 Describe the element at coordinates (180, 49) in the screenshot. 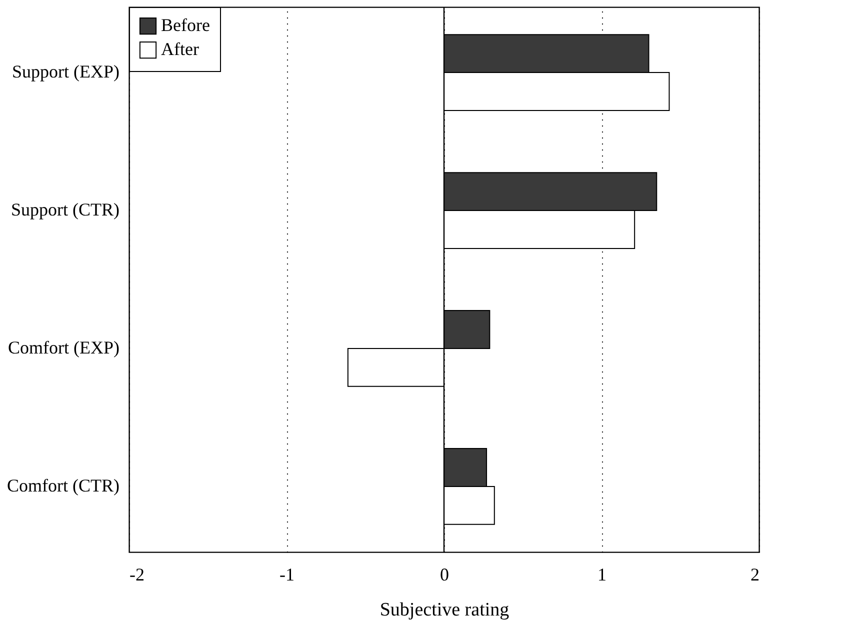

I see `legend-label: After` at that location.